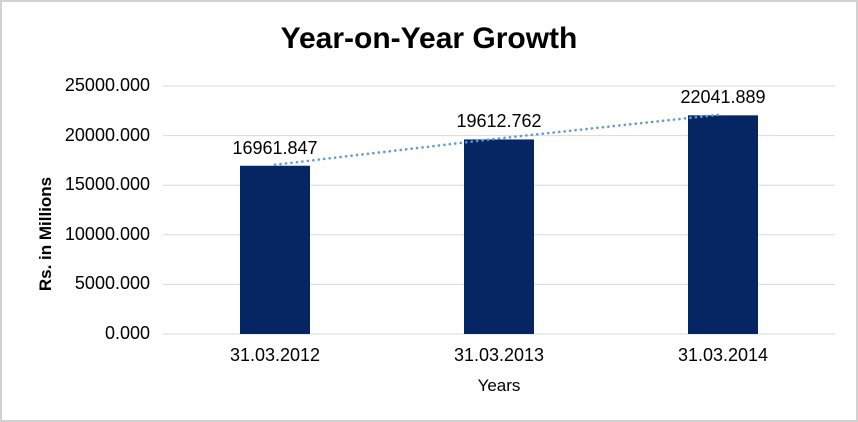  I want to click on bar-value-label: 19612.762, so click(499, 121).